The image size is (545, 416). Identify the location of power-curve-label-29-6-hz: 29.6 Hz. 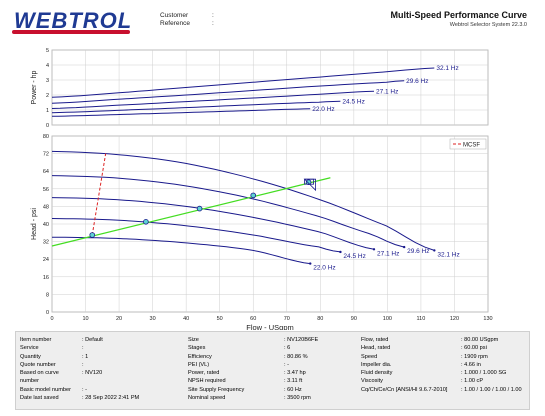
(417, 81).